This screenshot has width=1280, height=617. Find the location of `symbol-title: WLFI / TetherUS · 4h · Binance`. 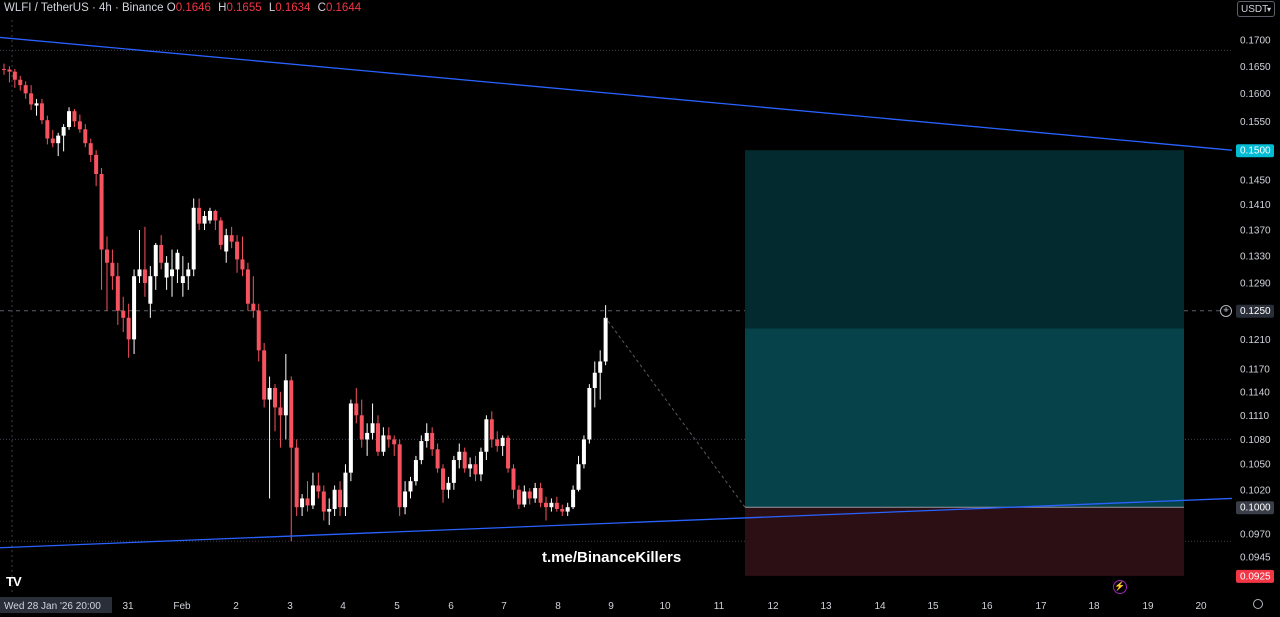

symbol-title: WLFI / TetherUS · 4h · Binance is located at coordinates (84, 8).